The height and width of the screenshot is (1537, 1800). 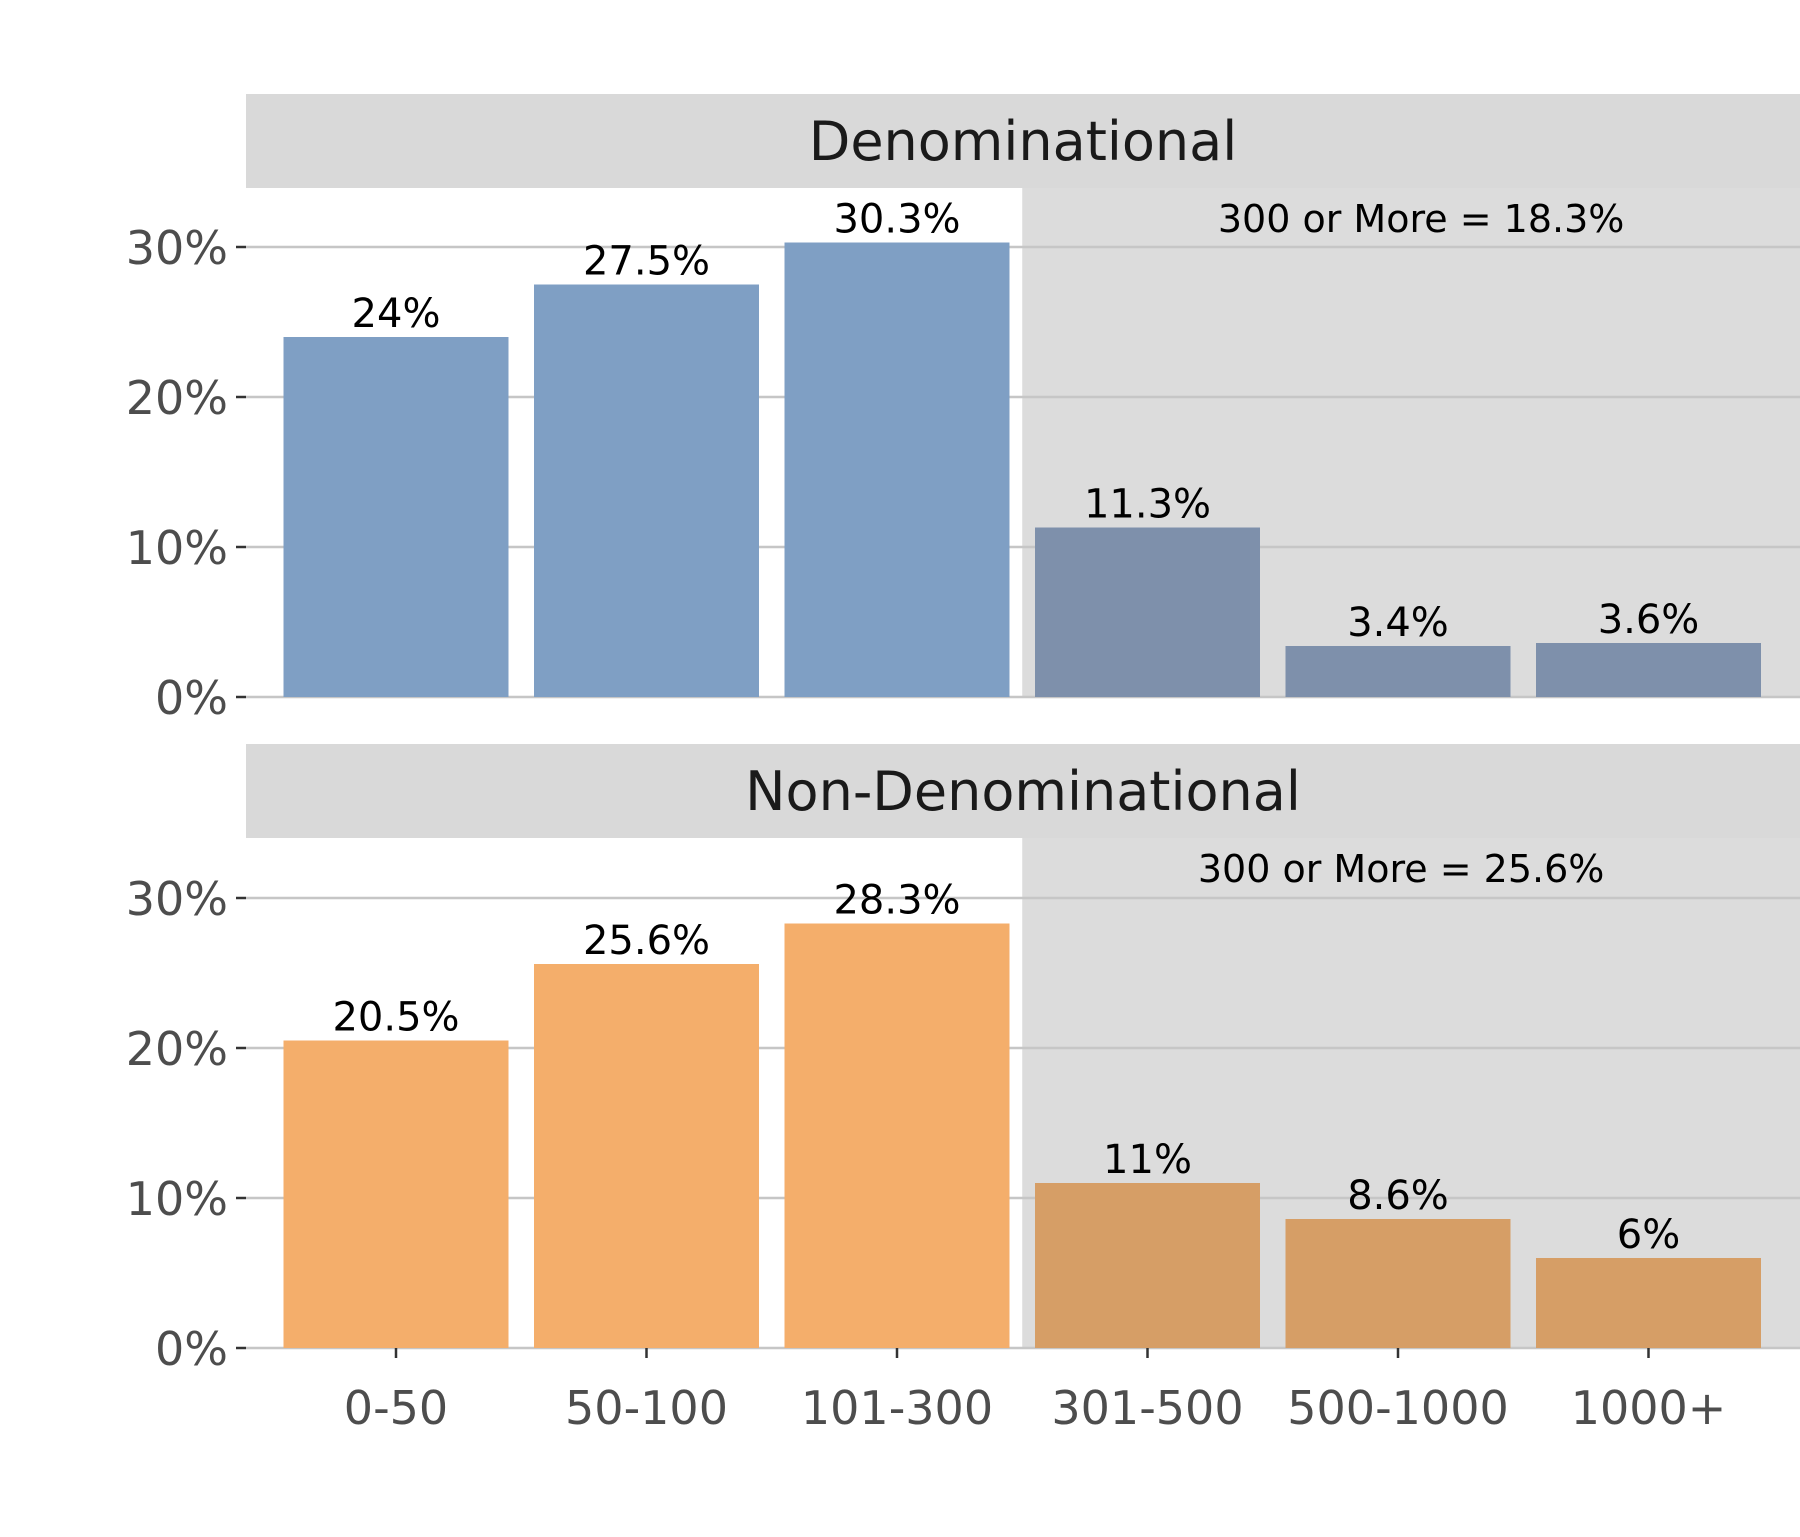 What do you see at coordinates (1397, 1408) in the screenshot?
I see `x-tick-label-4: 500-1000` at bounding box center [1397, 1408].